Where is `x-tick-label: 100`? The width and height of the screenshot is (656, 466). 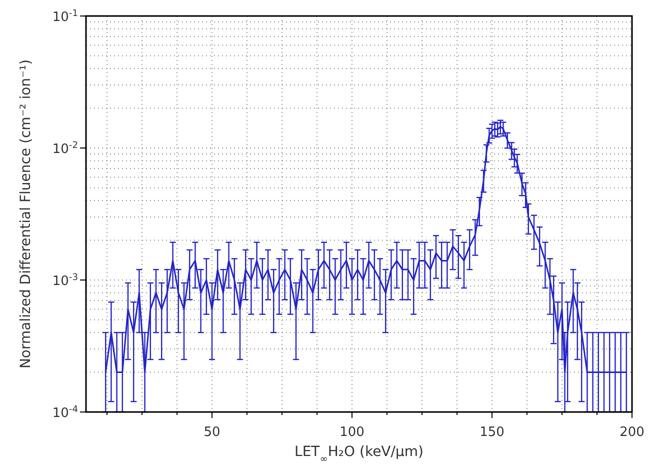
x-tick-label: 100 is located at coordinates (352, 432).